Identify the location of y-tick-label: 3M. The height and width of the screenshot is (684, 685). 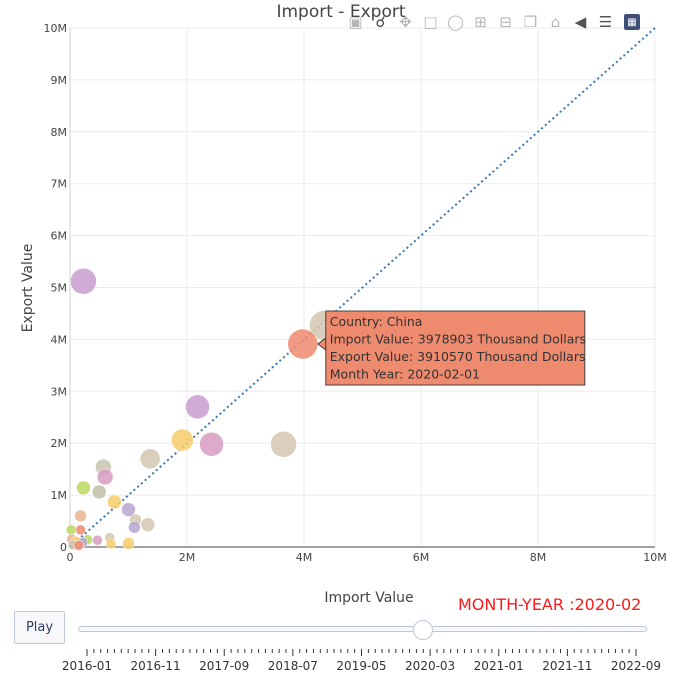
(59, 391).